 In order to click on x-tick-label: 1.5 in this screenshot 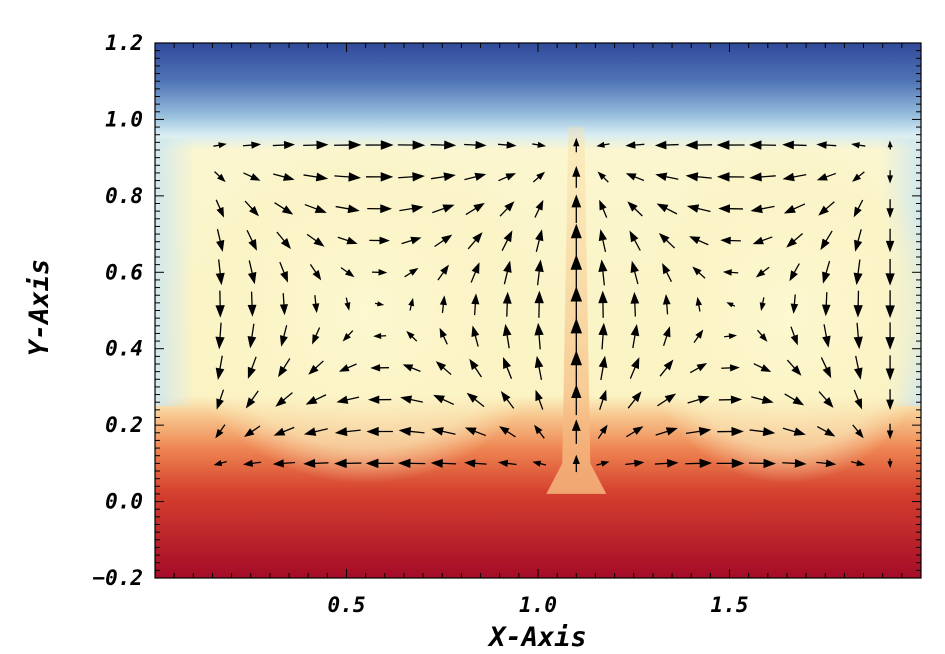, I will do `click(730, 605)`.